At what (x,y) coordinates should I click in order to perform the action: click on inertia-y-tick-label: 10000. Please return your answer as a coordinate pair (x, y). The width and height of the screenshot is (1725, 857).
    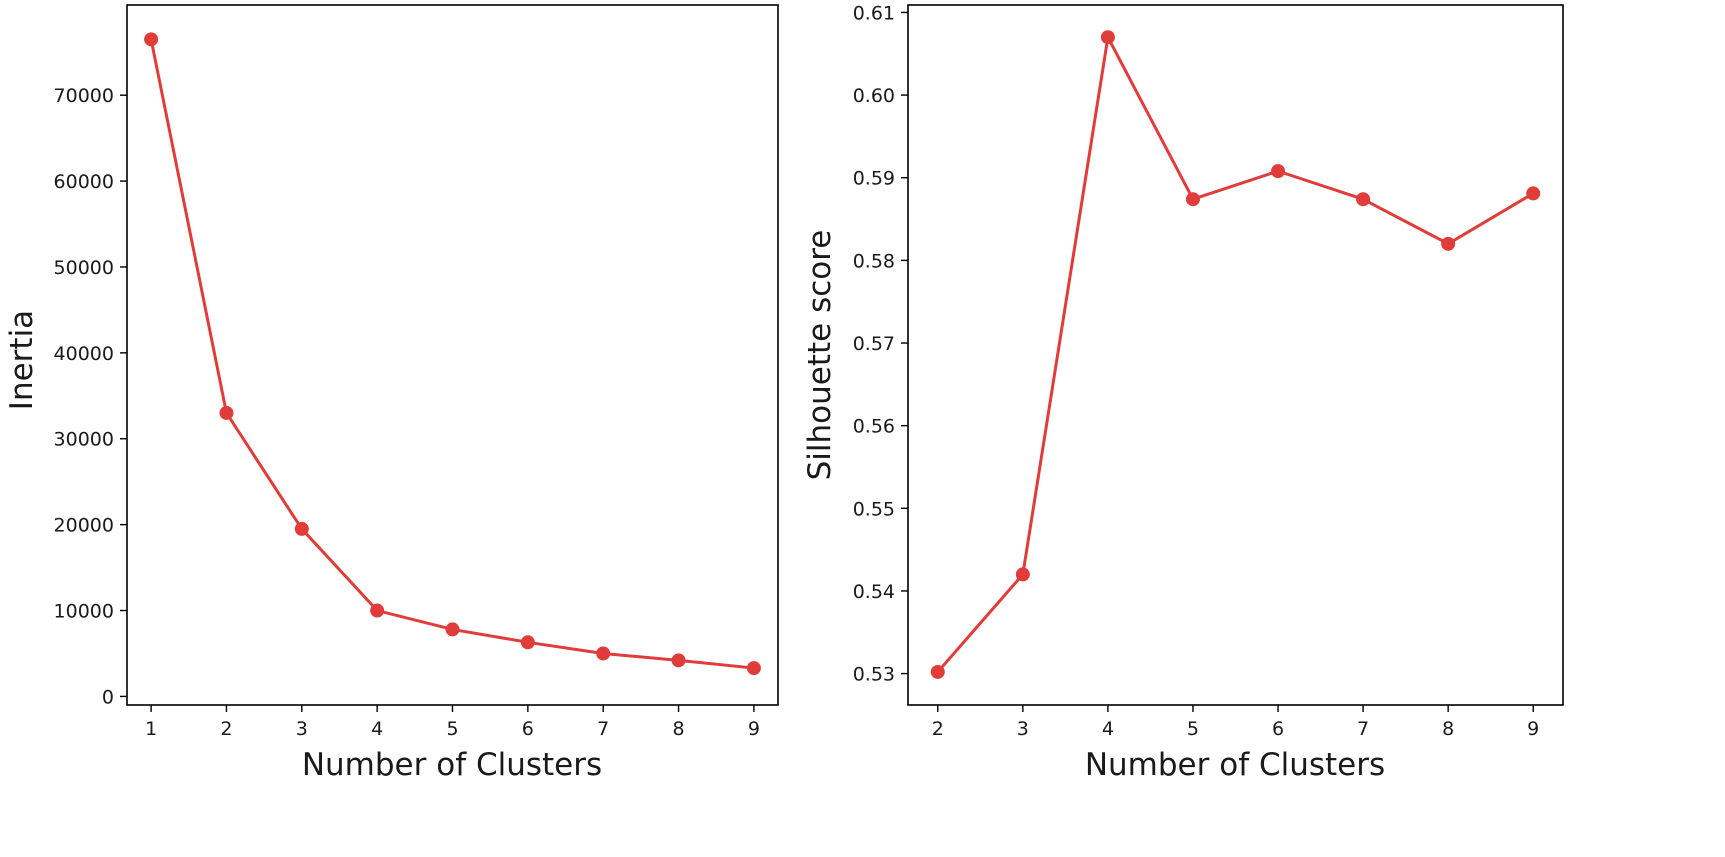
    Looking at the image, I should click on (84, 612).